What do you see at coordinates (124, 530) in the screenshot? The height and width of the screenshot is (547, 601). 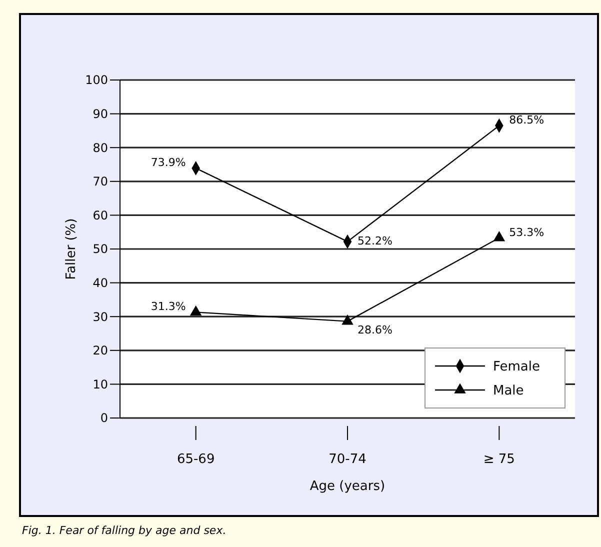 I see `caption: Fig. 1. Fear of falling by age and sex.` at bounding box center [124, 530].